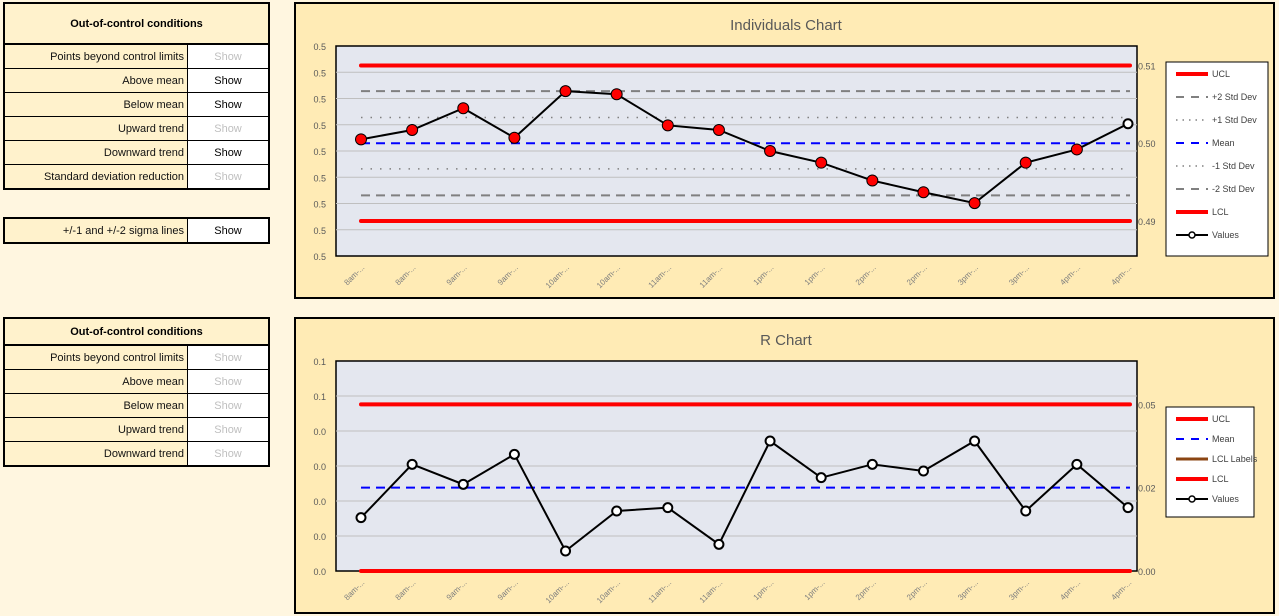  I want to click on condition-row: Upward trend Show, so click(136, 429).